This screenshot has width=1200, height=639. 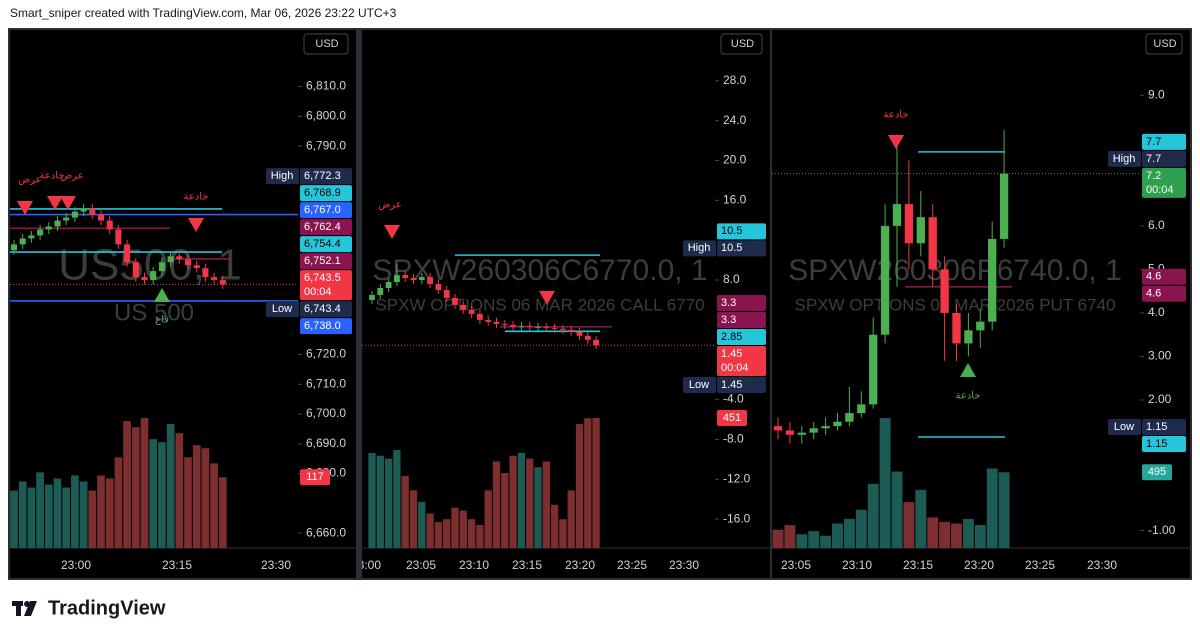 What do you see at coordinates (1156, 427) in the screenshot?
I see `price-label: 1.15` at bounding box center [1156, 427].